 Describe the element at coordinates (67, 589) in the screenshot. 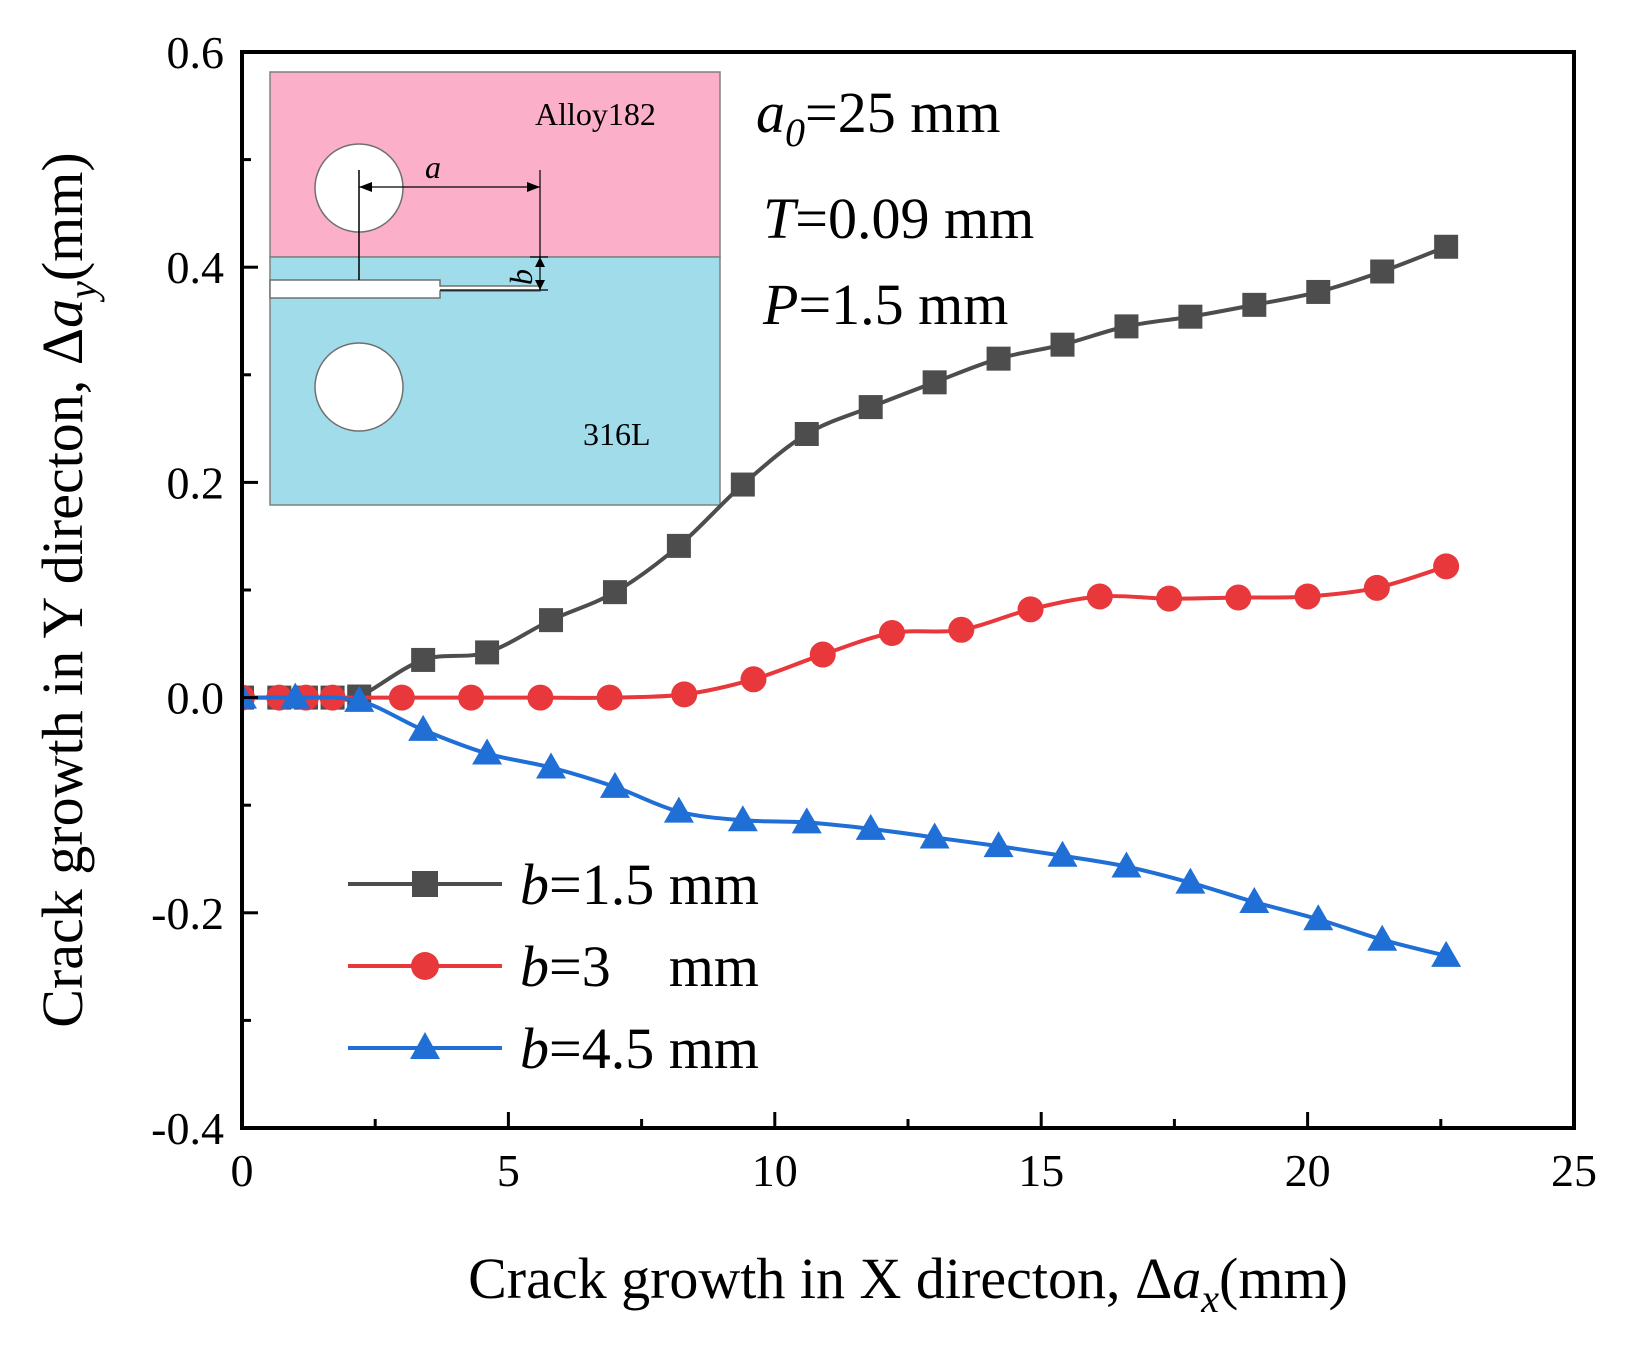

I see `y-axis-title: Crack growth in Y directon, Δay(mm)` at that location.